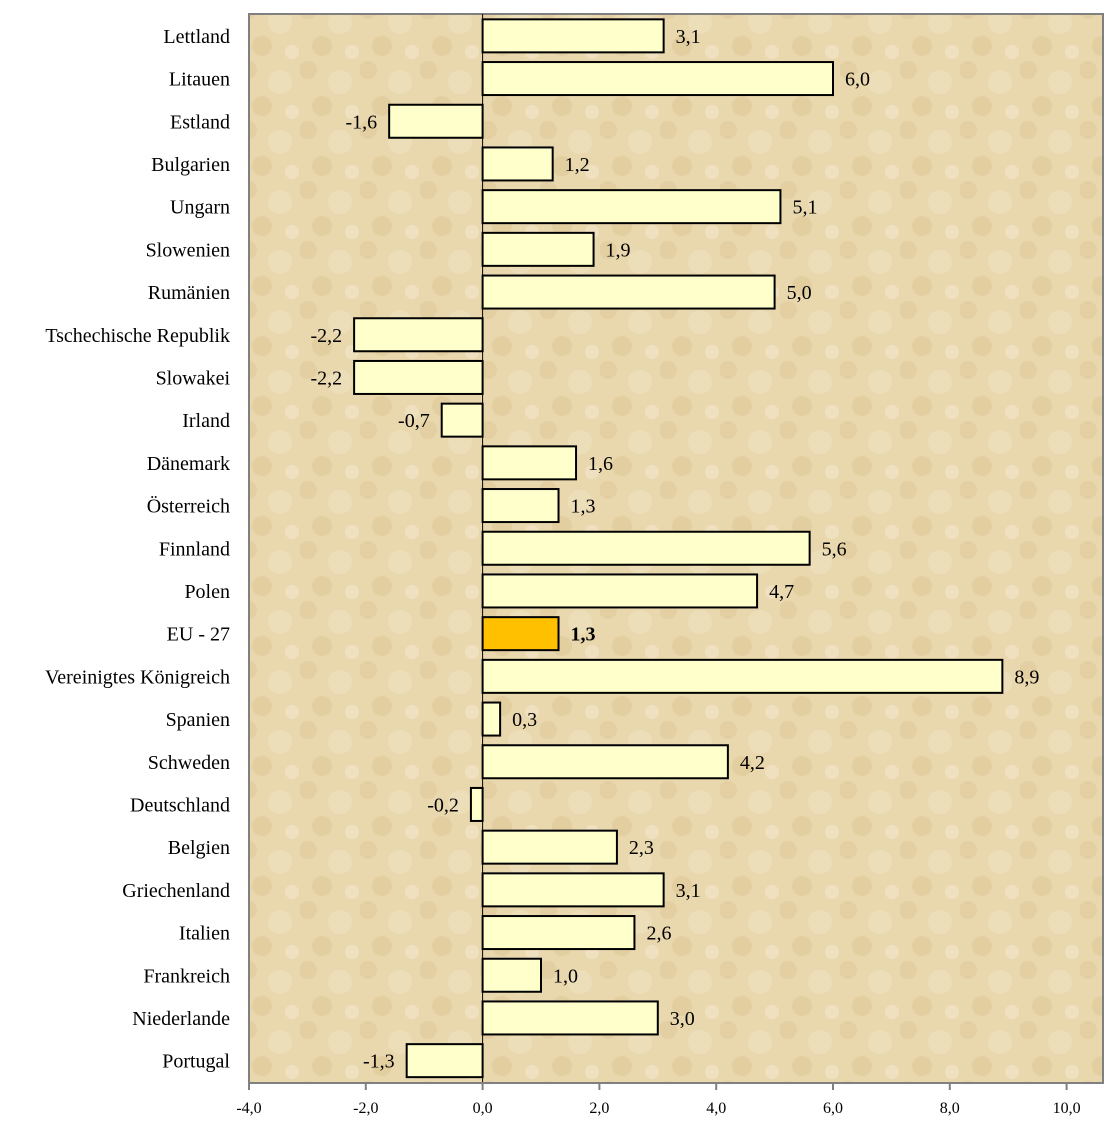 The width and height of the screenshot is (1104, 1127). I want to click on category-label: Slowakei, so click(193, 378).